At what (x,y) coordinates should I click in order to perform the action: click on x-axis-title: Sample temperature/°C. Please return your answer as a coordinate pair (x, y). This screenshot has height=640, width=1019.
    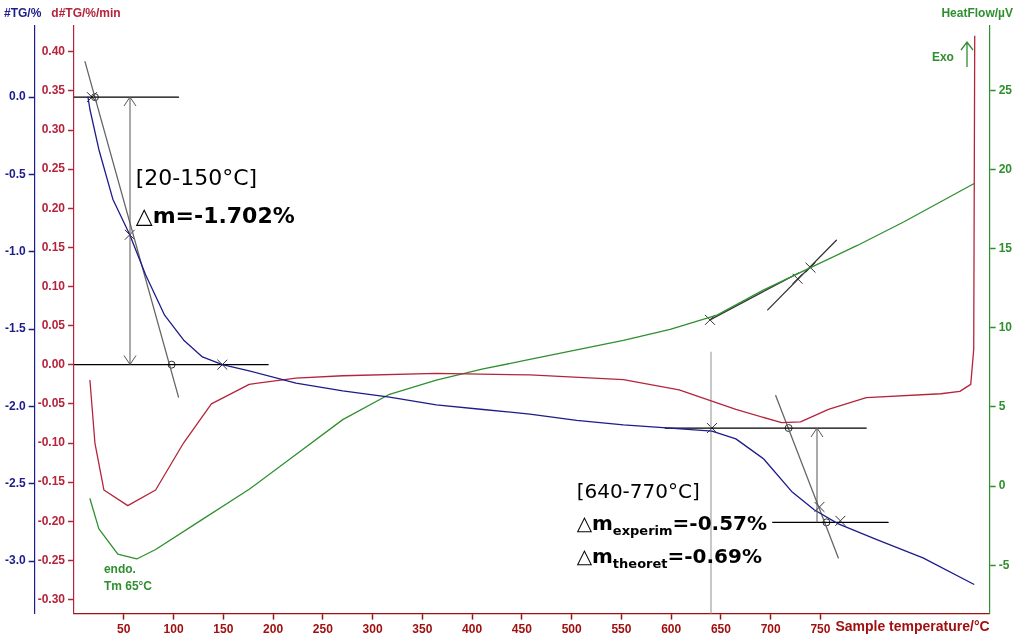
    Looking at the image, I should click on (912, 626).